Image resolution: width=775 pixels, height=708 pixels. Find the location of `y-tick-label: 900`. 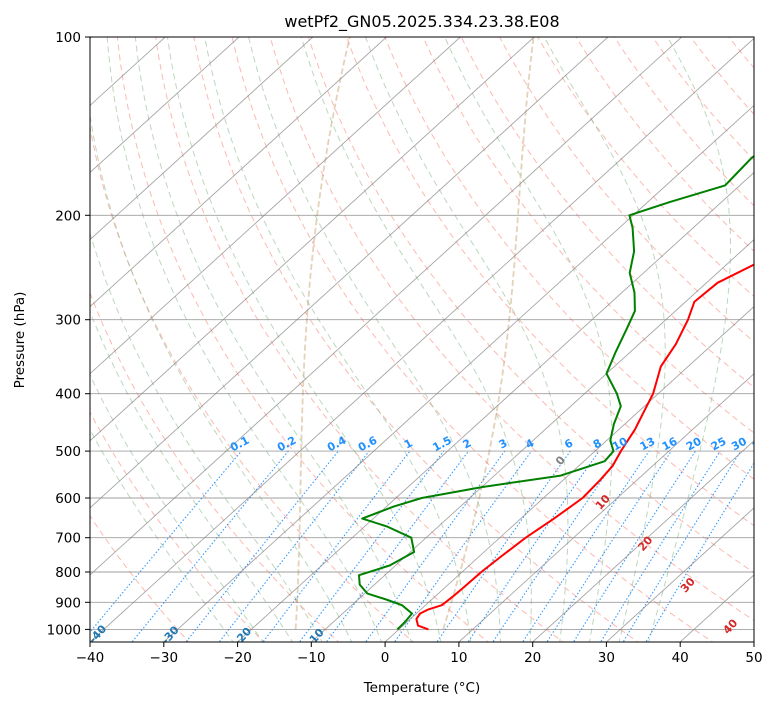

y-tick-label: 900 is located at coordinates (68, 603).